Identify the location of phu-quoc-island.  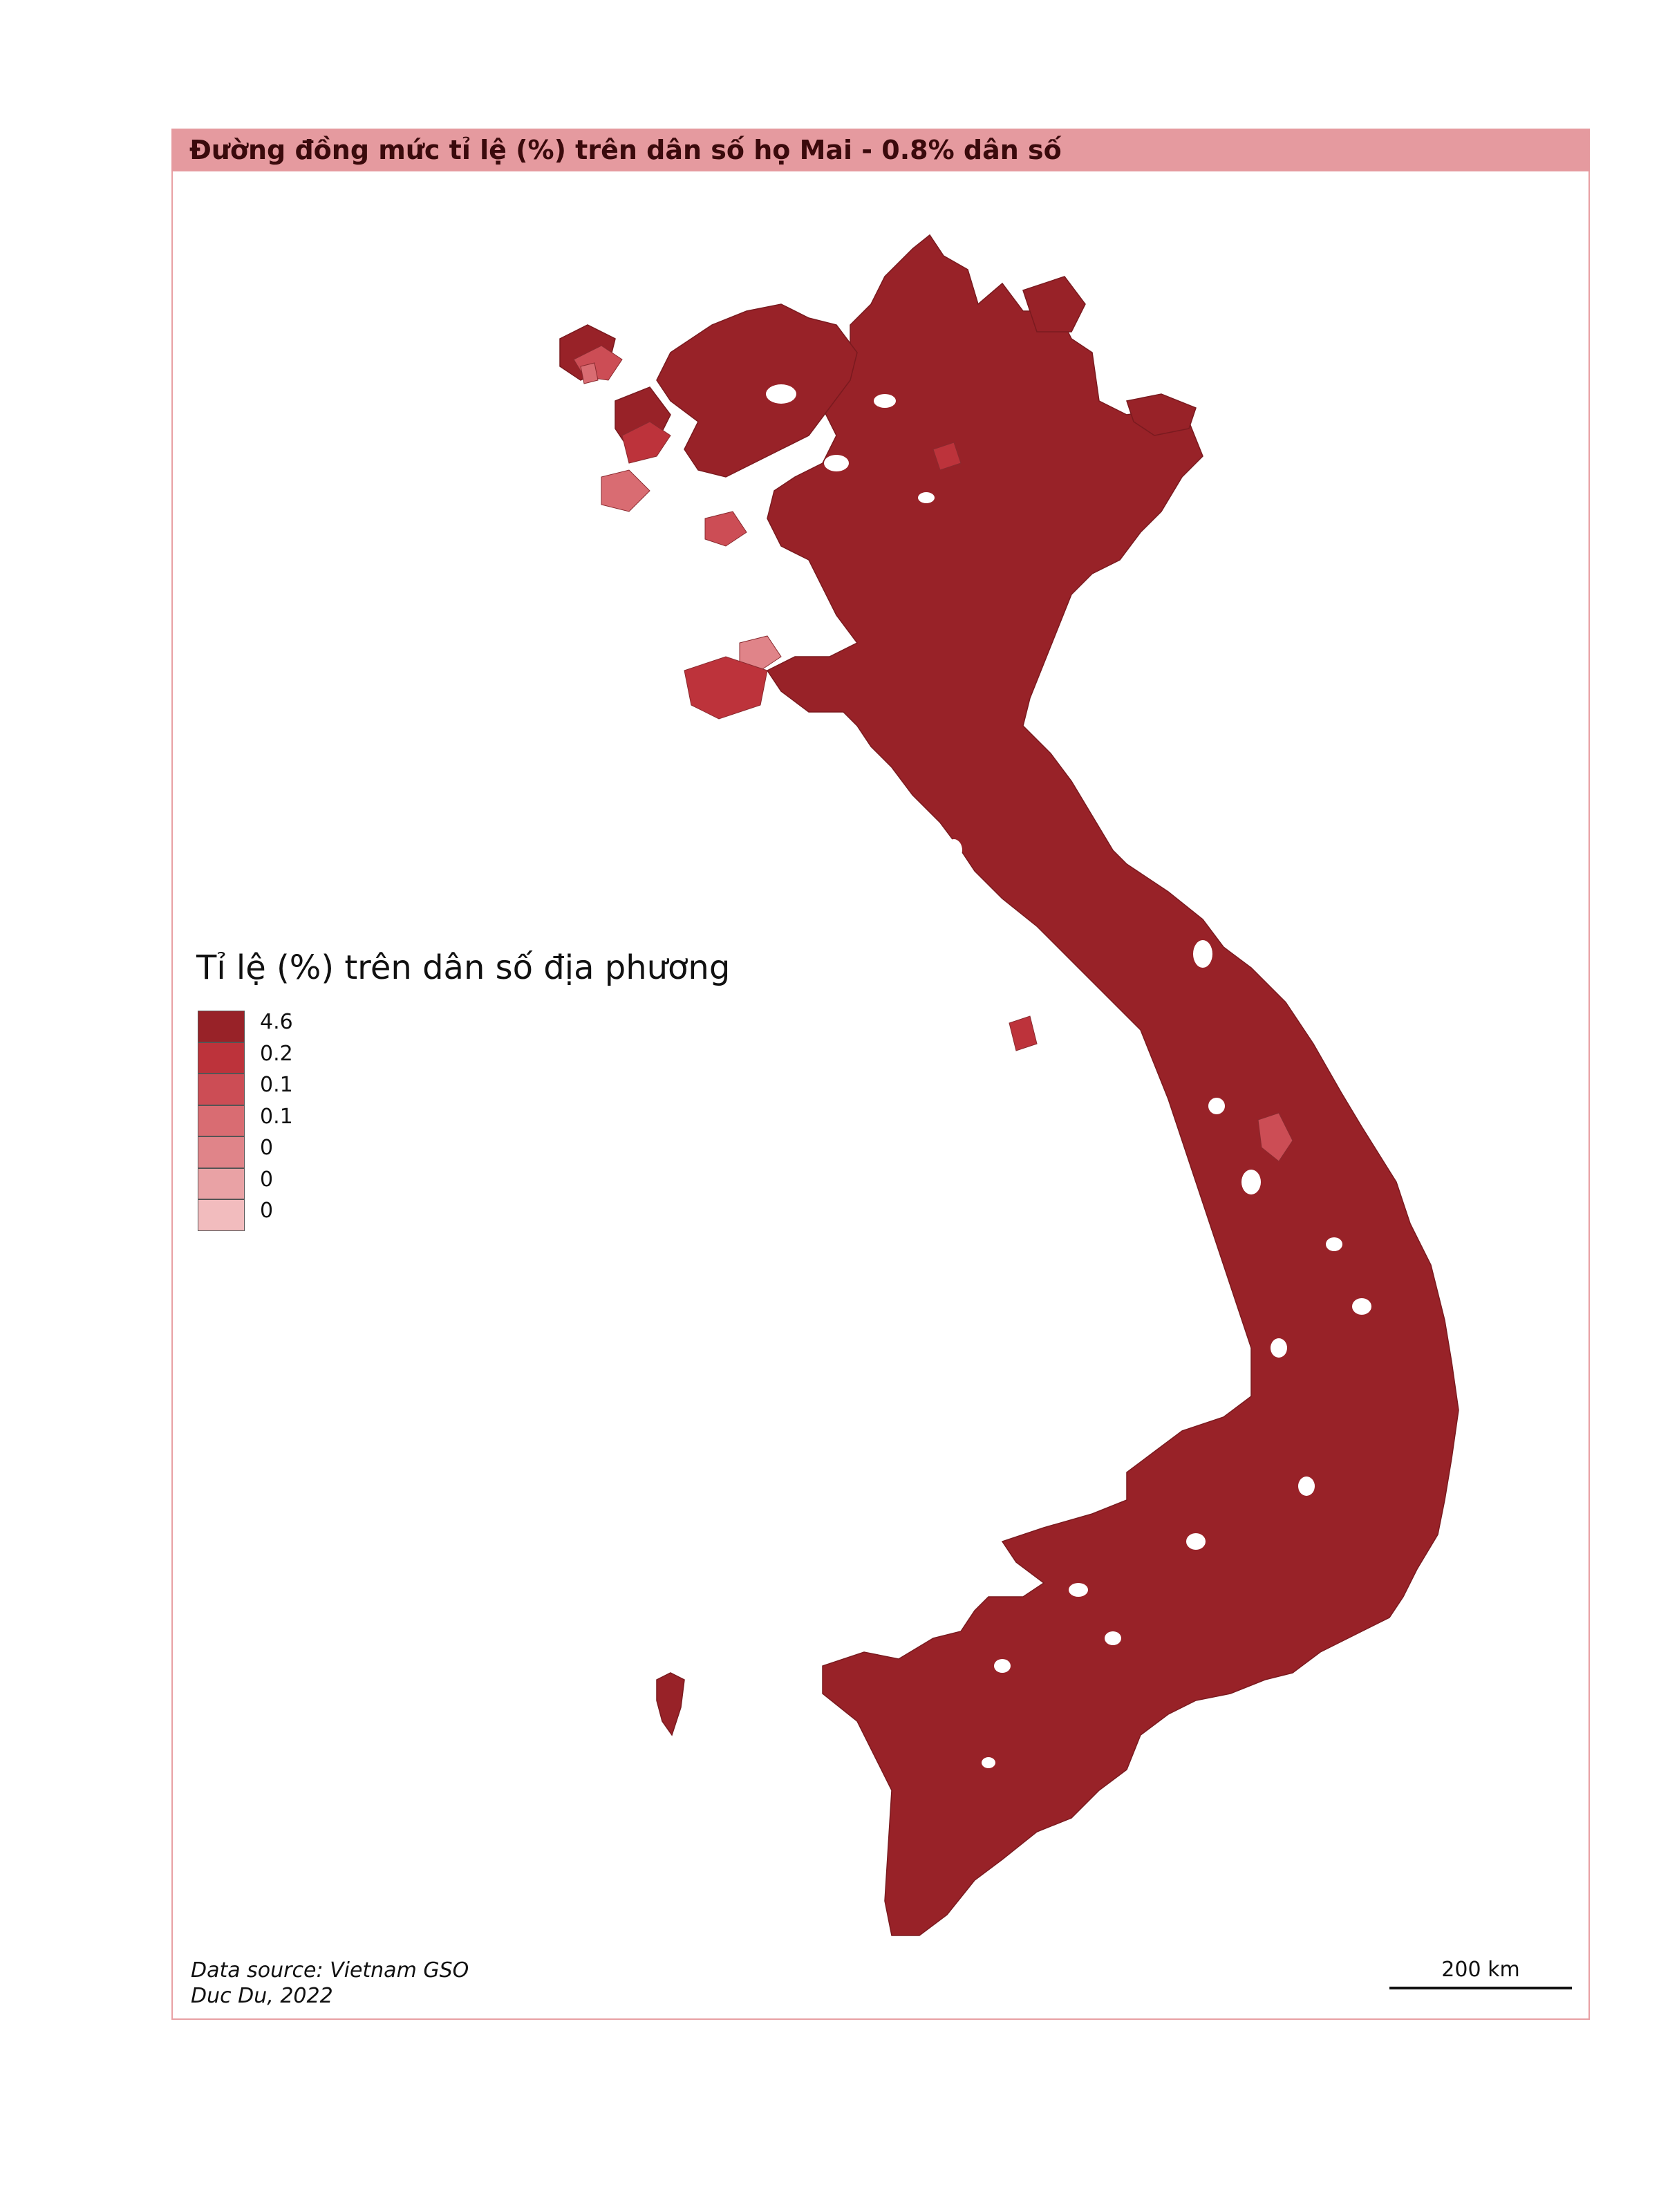
(670, 1704).